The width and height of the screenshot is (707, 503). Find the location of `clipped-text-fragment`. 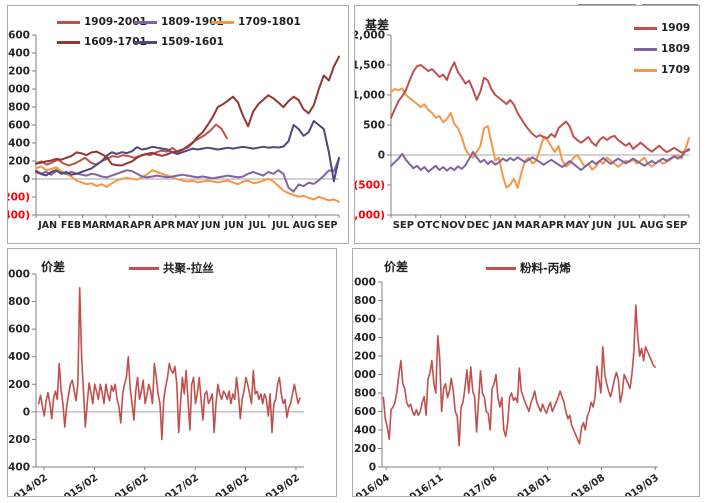

clipped-text-fragment is located at coordinates (641, 2).